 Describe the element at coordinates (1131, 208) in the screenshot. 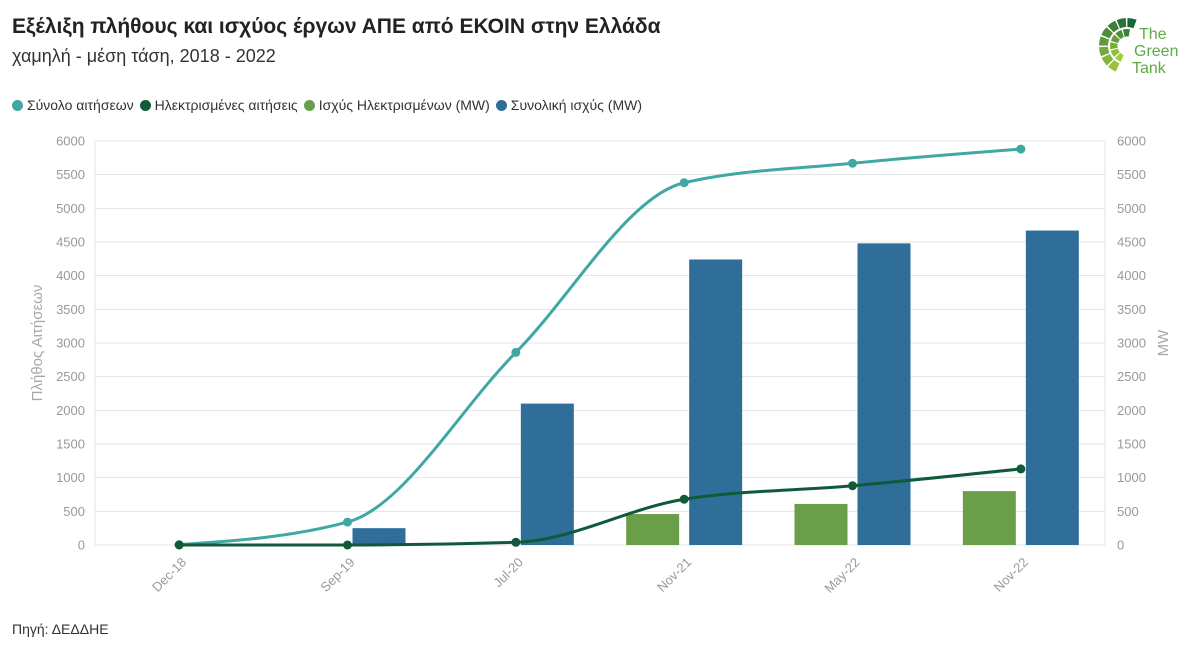

I see `y2-tick-label: 5000` at that location.